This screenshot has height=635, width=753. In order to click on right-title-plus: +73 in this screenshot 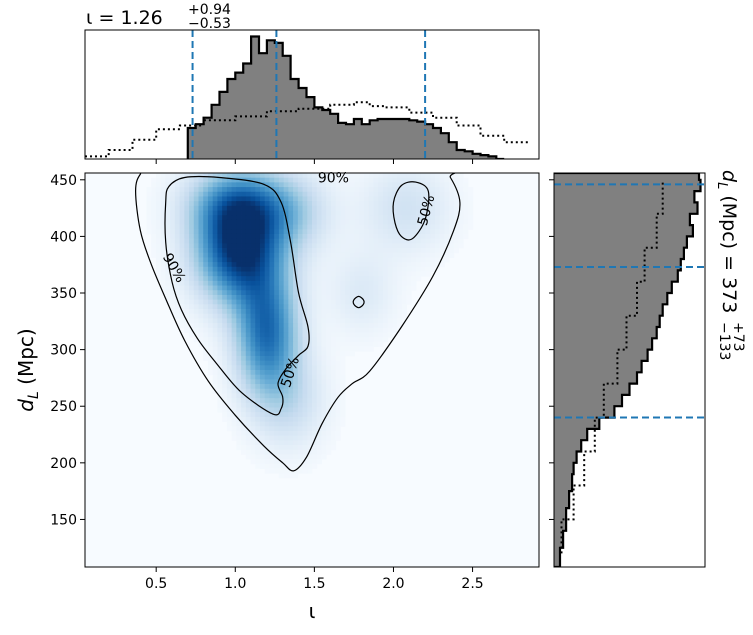, I will do `click(738, 337)`.